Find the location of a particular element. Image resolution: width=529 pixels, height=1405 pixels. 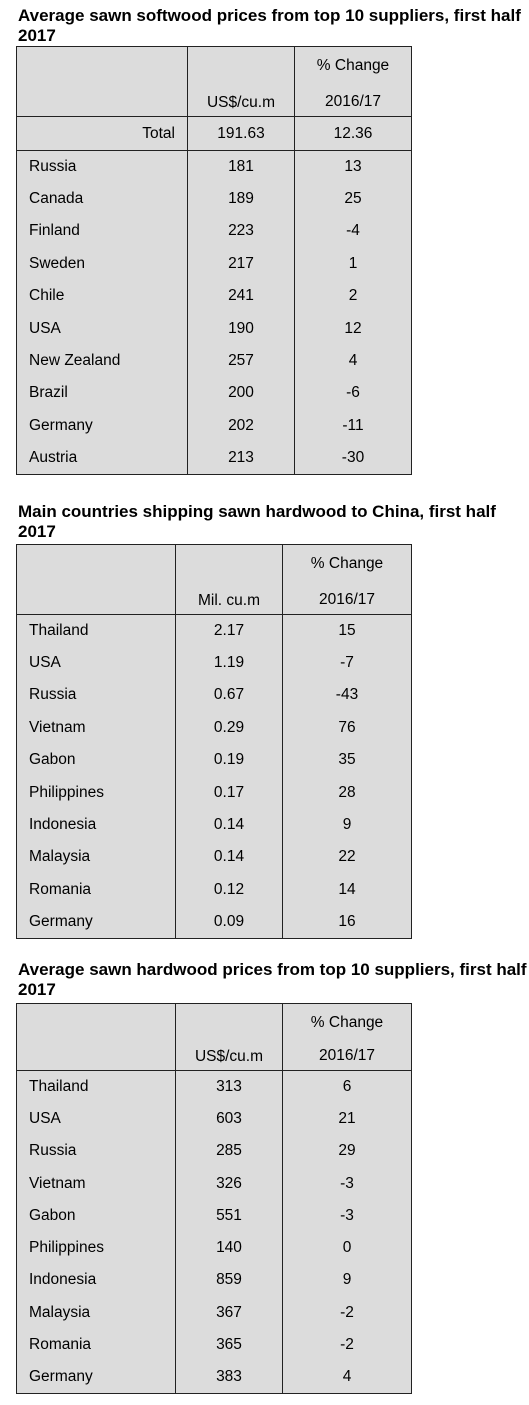

country-cell: New Zealand is located at coordinates (102, 361).